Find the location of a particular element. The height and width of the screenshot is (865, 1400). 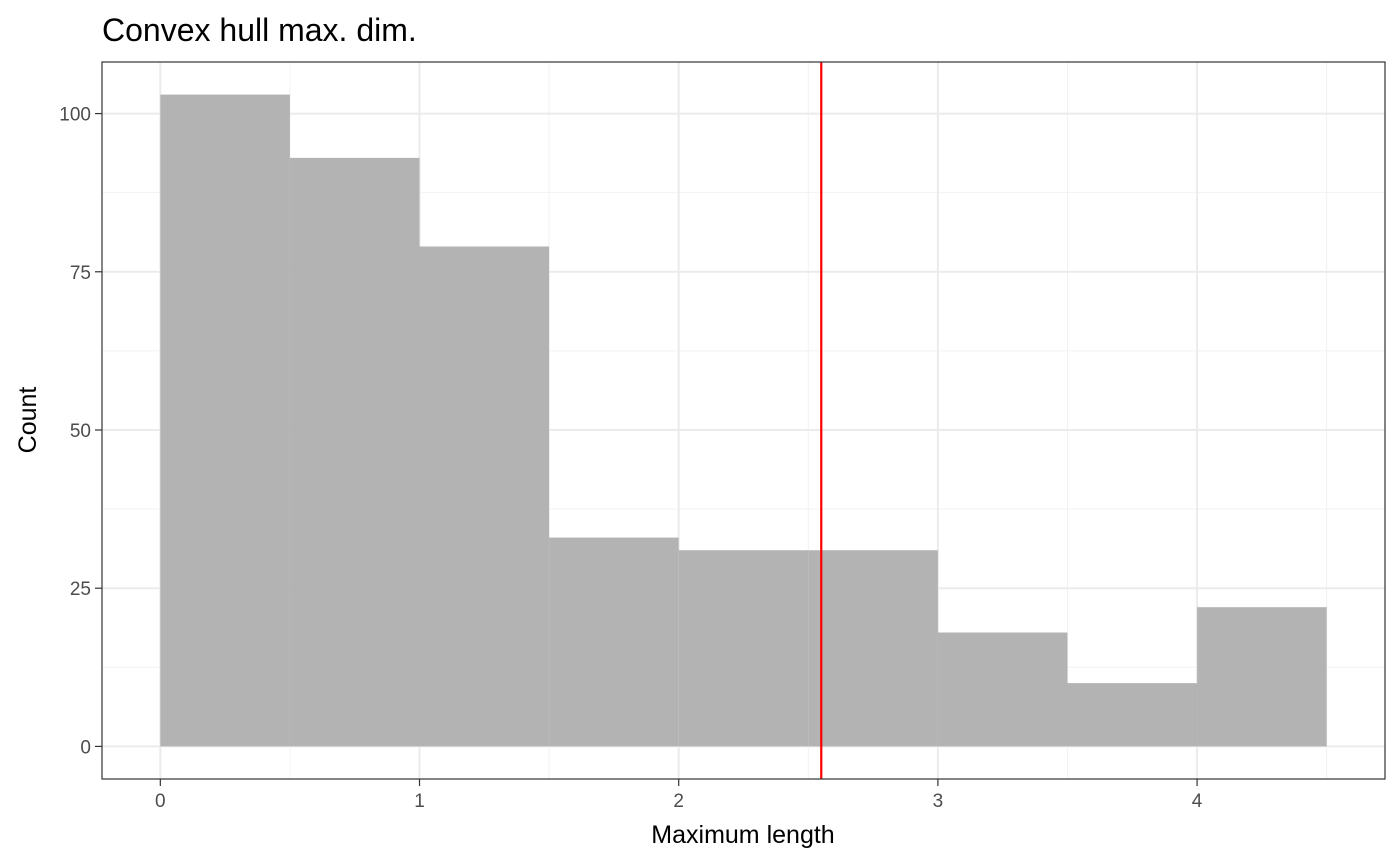

x-tick-label: 1 is located at coordinates (419, 801).